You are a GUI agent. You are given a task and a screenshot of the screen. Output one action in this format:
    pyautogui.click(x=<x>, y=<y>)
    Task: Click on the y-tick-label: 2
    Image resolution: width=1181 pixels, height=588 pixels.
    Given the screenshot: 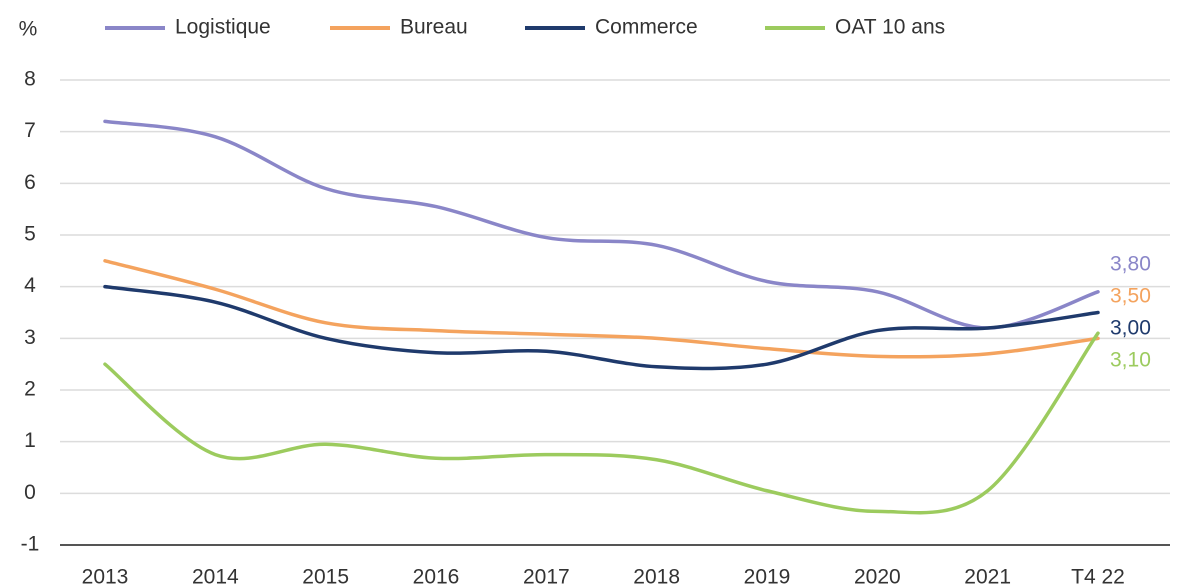 What is the action you would take?
    pyautogui.click(x=30, y=389)
    